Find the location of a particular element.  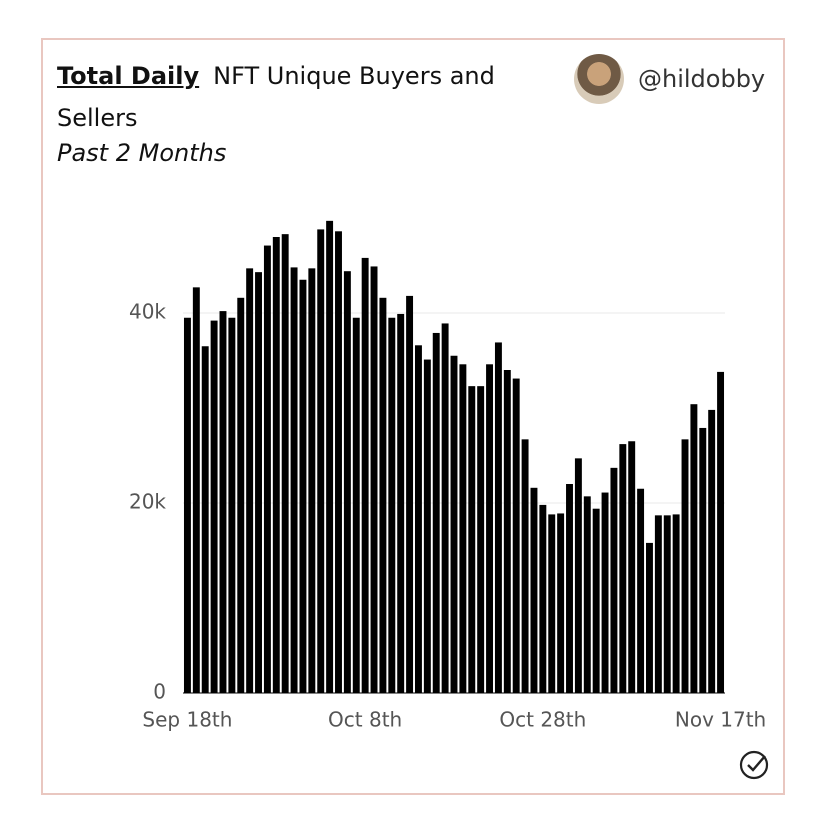

y-tick-label: 40k is located at coordinates (147, 312).